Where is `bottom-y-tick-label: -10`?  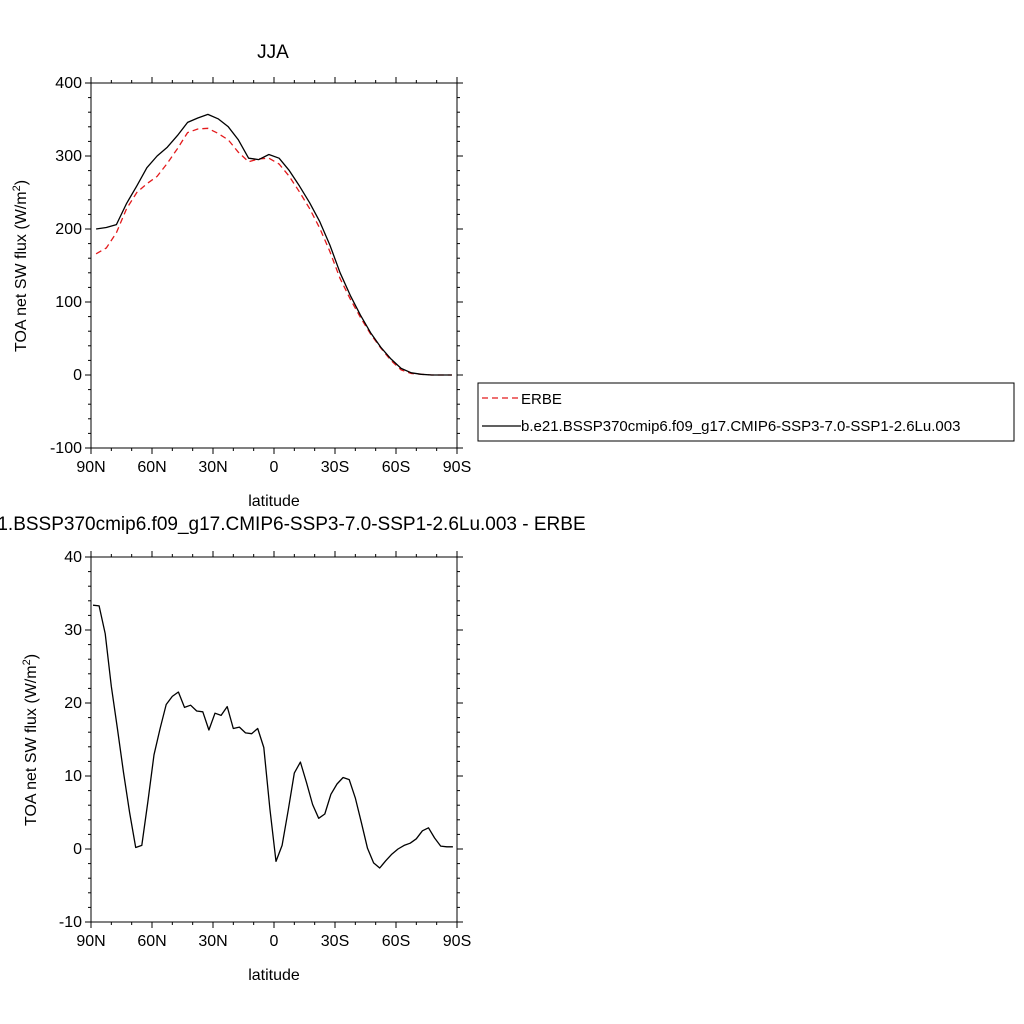
bottom-y-tick-label: -10 is located at coordinates (70, 922).